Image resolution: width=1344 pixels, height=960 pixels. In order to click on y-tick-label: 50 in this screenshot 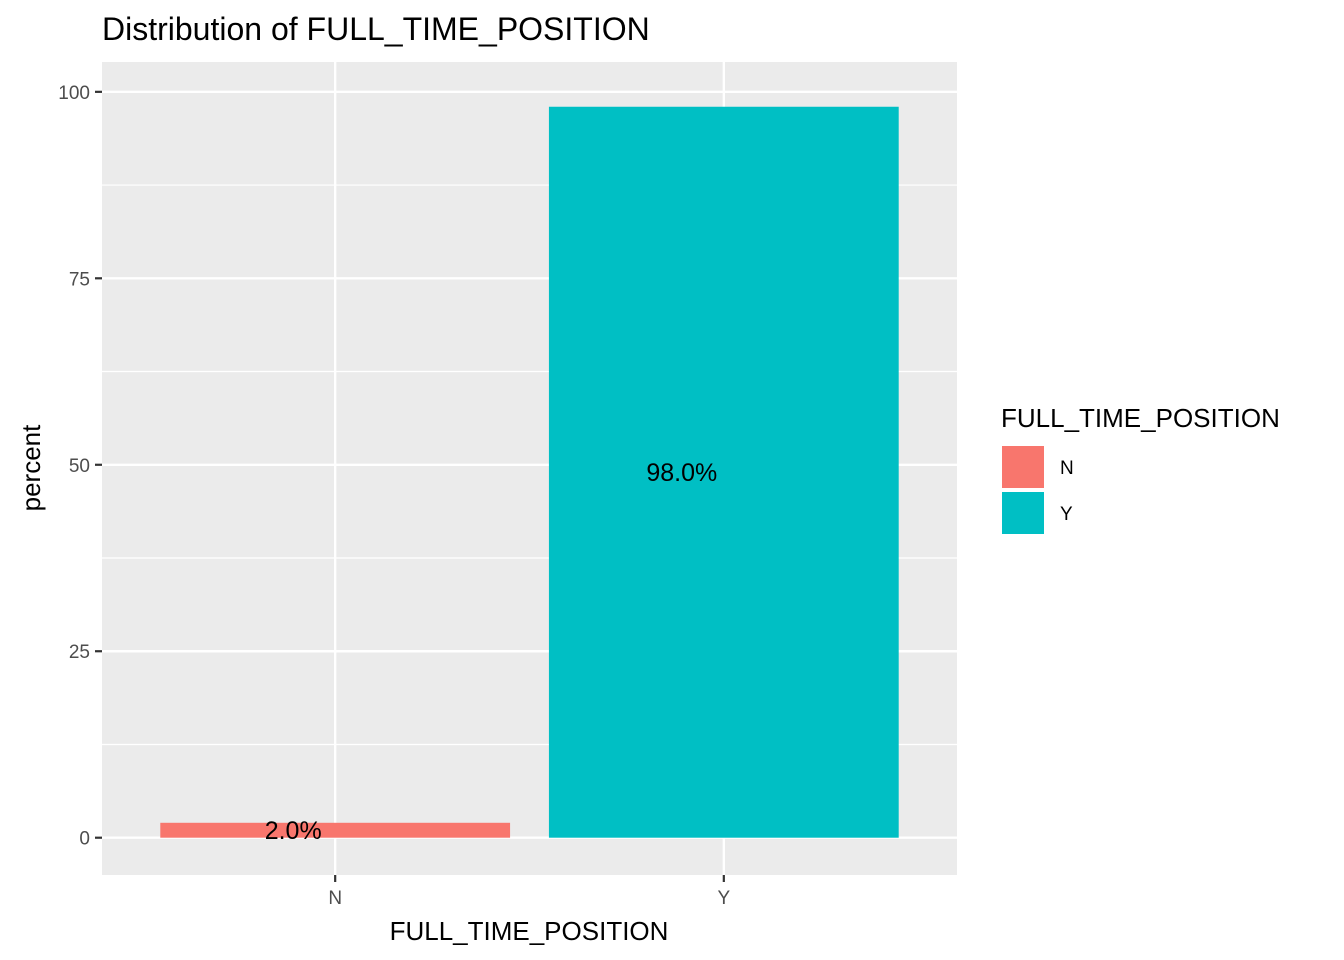, I will do `click(79, 466)`.